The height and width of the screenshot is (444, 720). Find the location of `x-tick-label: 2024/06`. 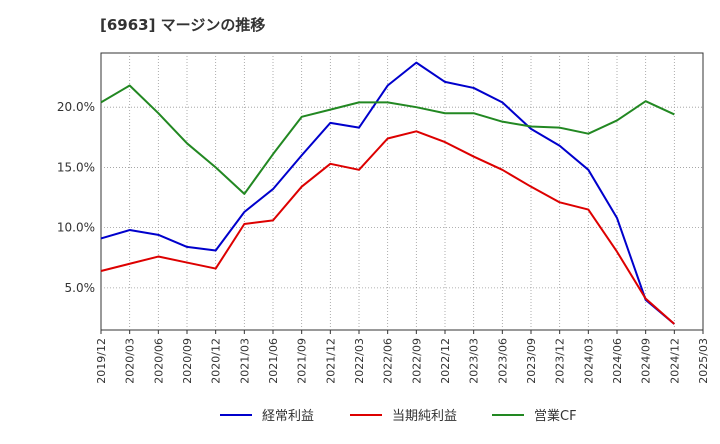

x-tick-label: 2024/06 is located at coordinates (617, 361).